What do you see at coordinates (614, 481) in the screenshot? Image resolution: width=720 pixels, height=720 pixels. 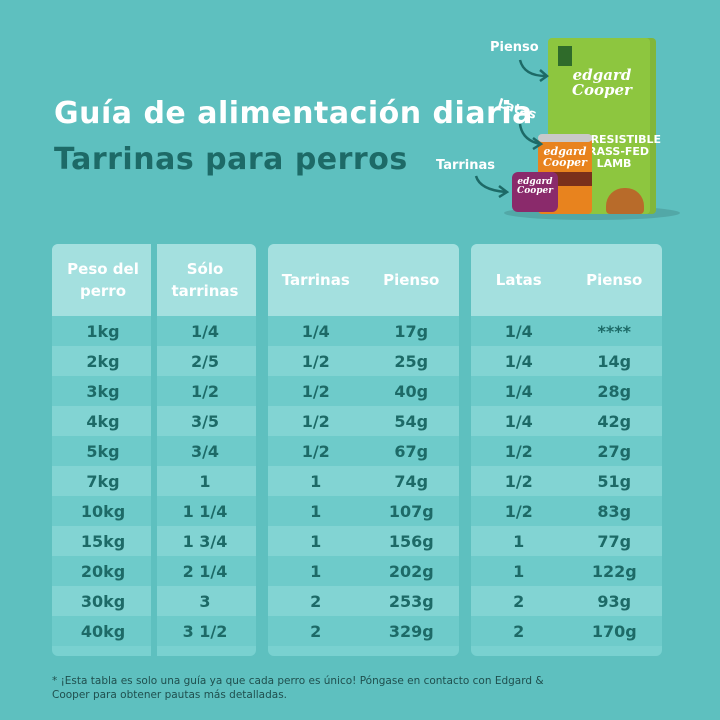 I see `table-cell: 51g` at bounding box center [614, 481].